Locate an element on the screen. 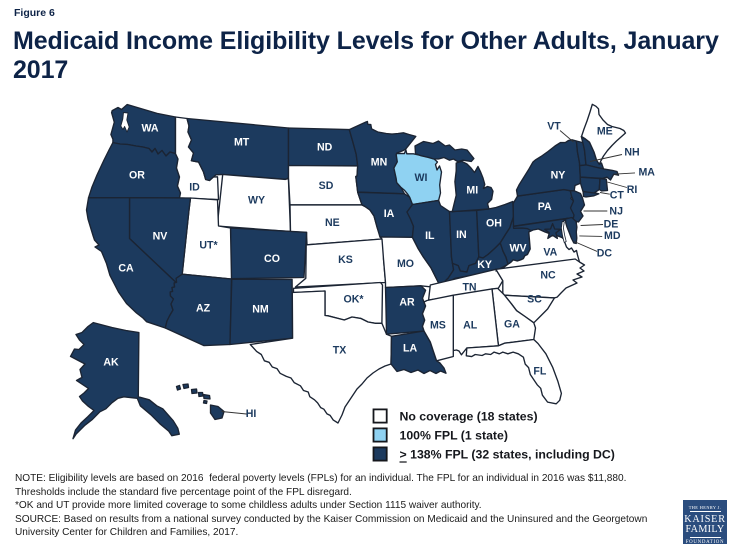 Image resolution: width=735 pixels, height=551 pixels. svg-text: OK* is located at coordinates (353, 300).